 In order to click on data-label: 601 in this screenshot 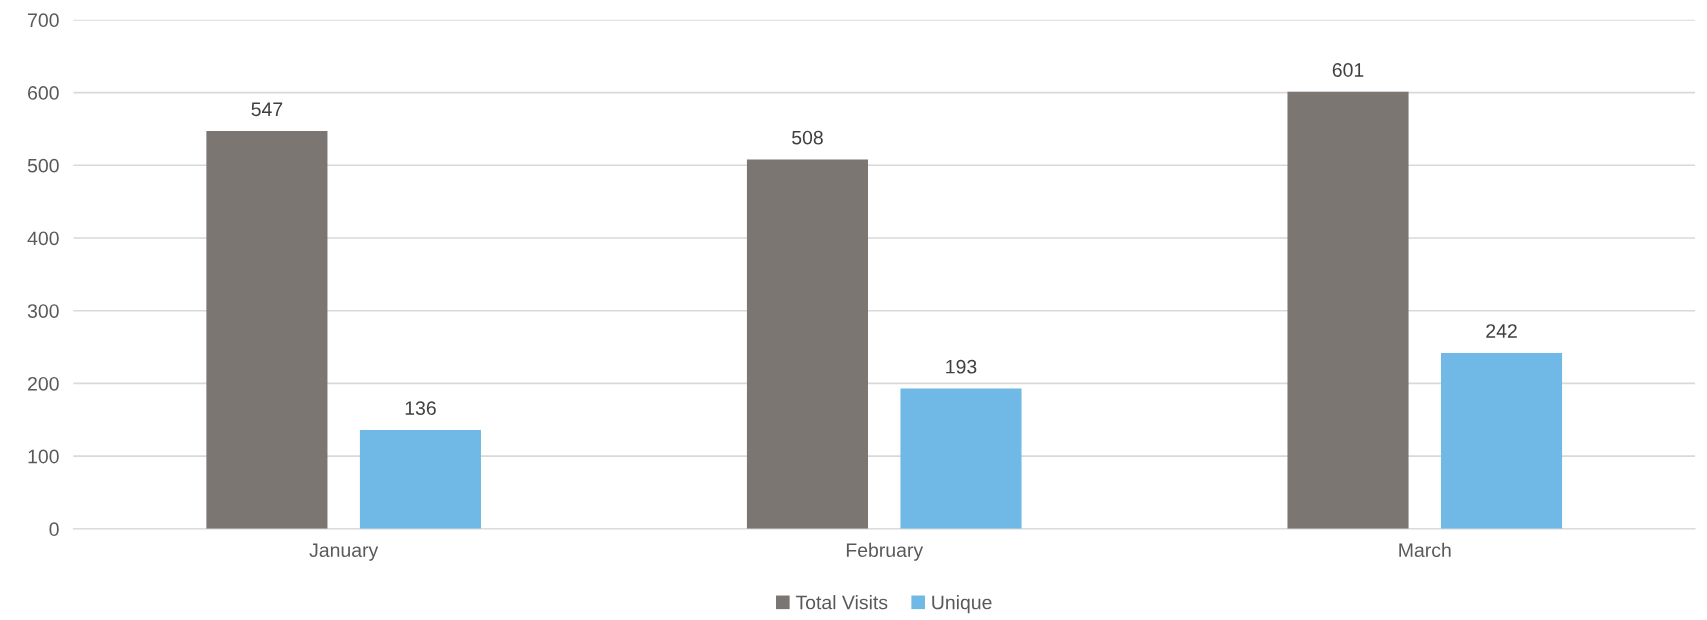, I will do `click(1348, 70)`.